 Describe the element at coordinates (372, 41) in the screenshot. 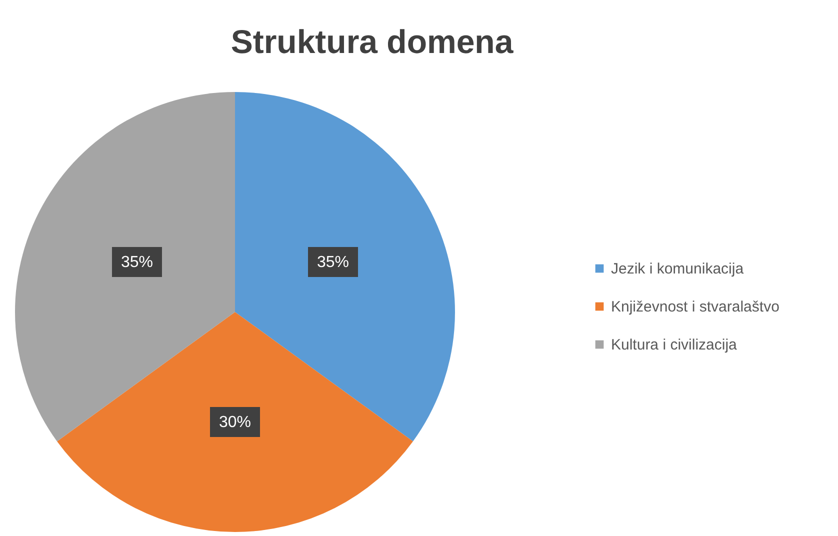

I see `chart-title: Struktura domena` at that location.